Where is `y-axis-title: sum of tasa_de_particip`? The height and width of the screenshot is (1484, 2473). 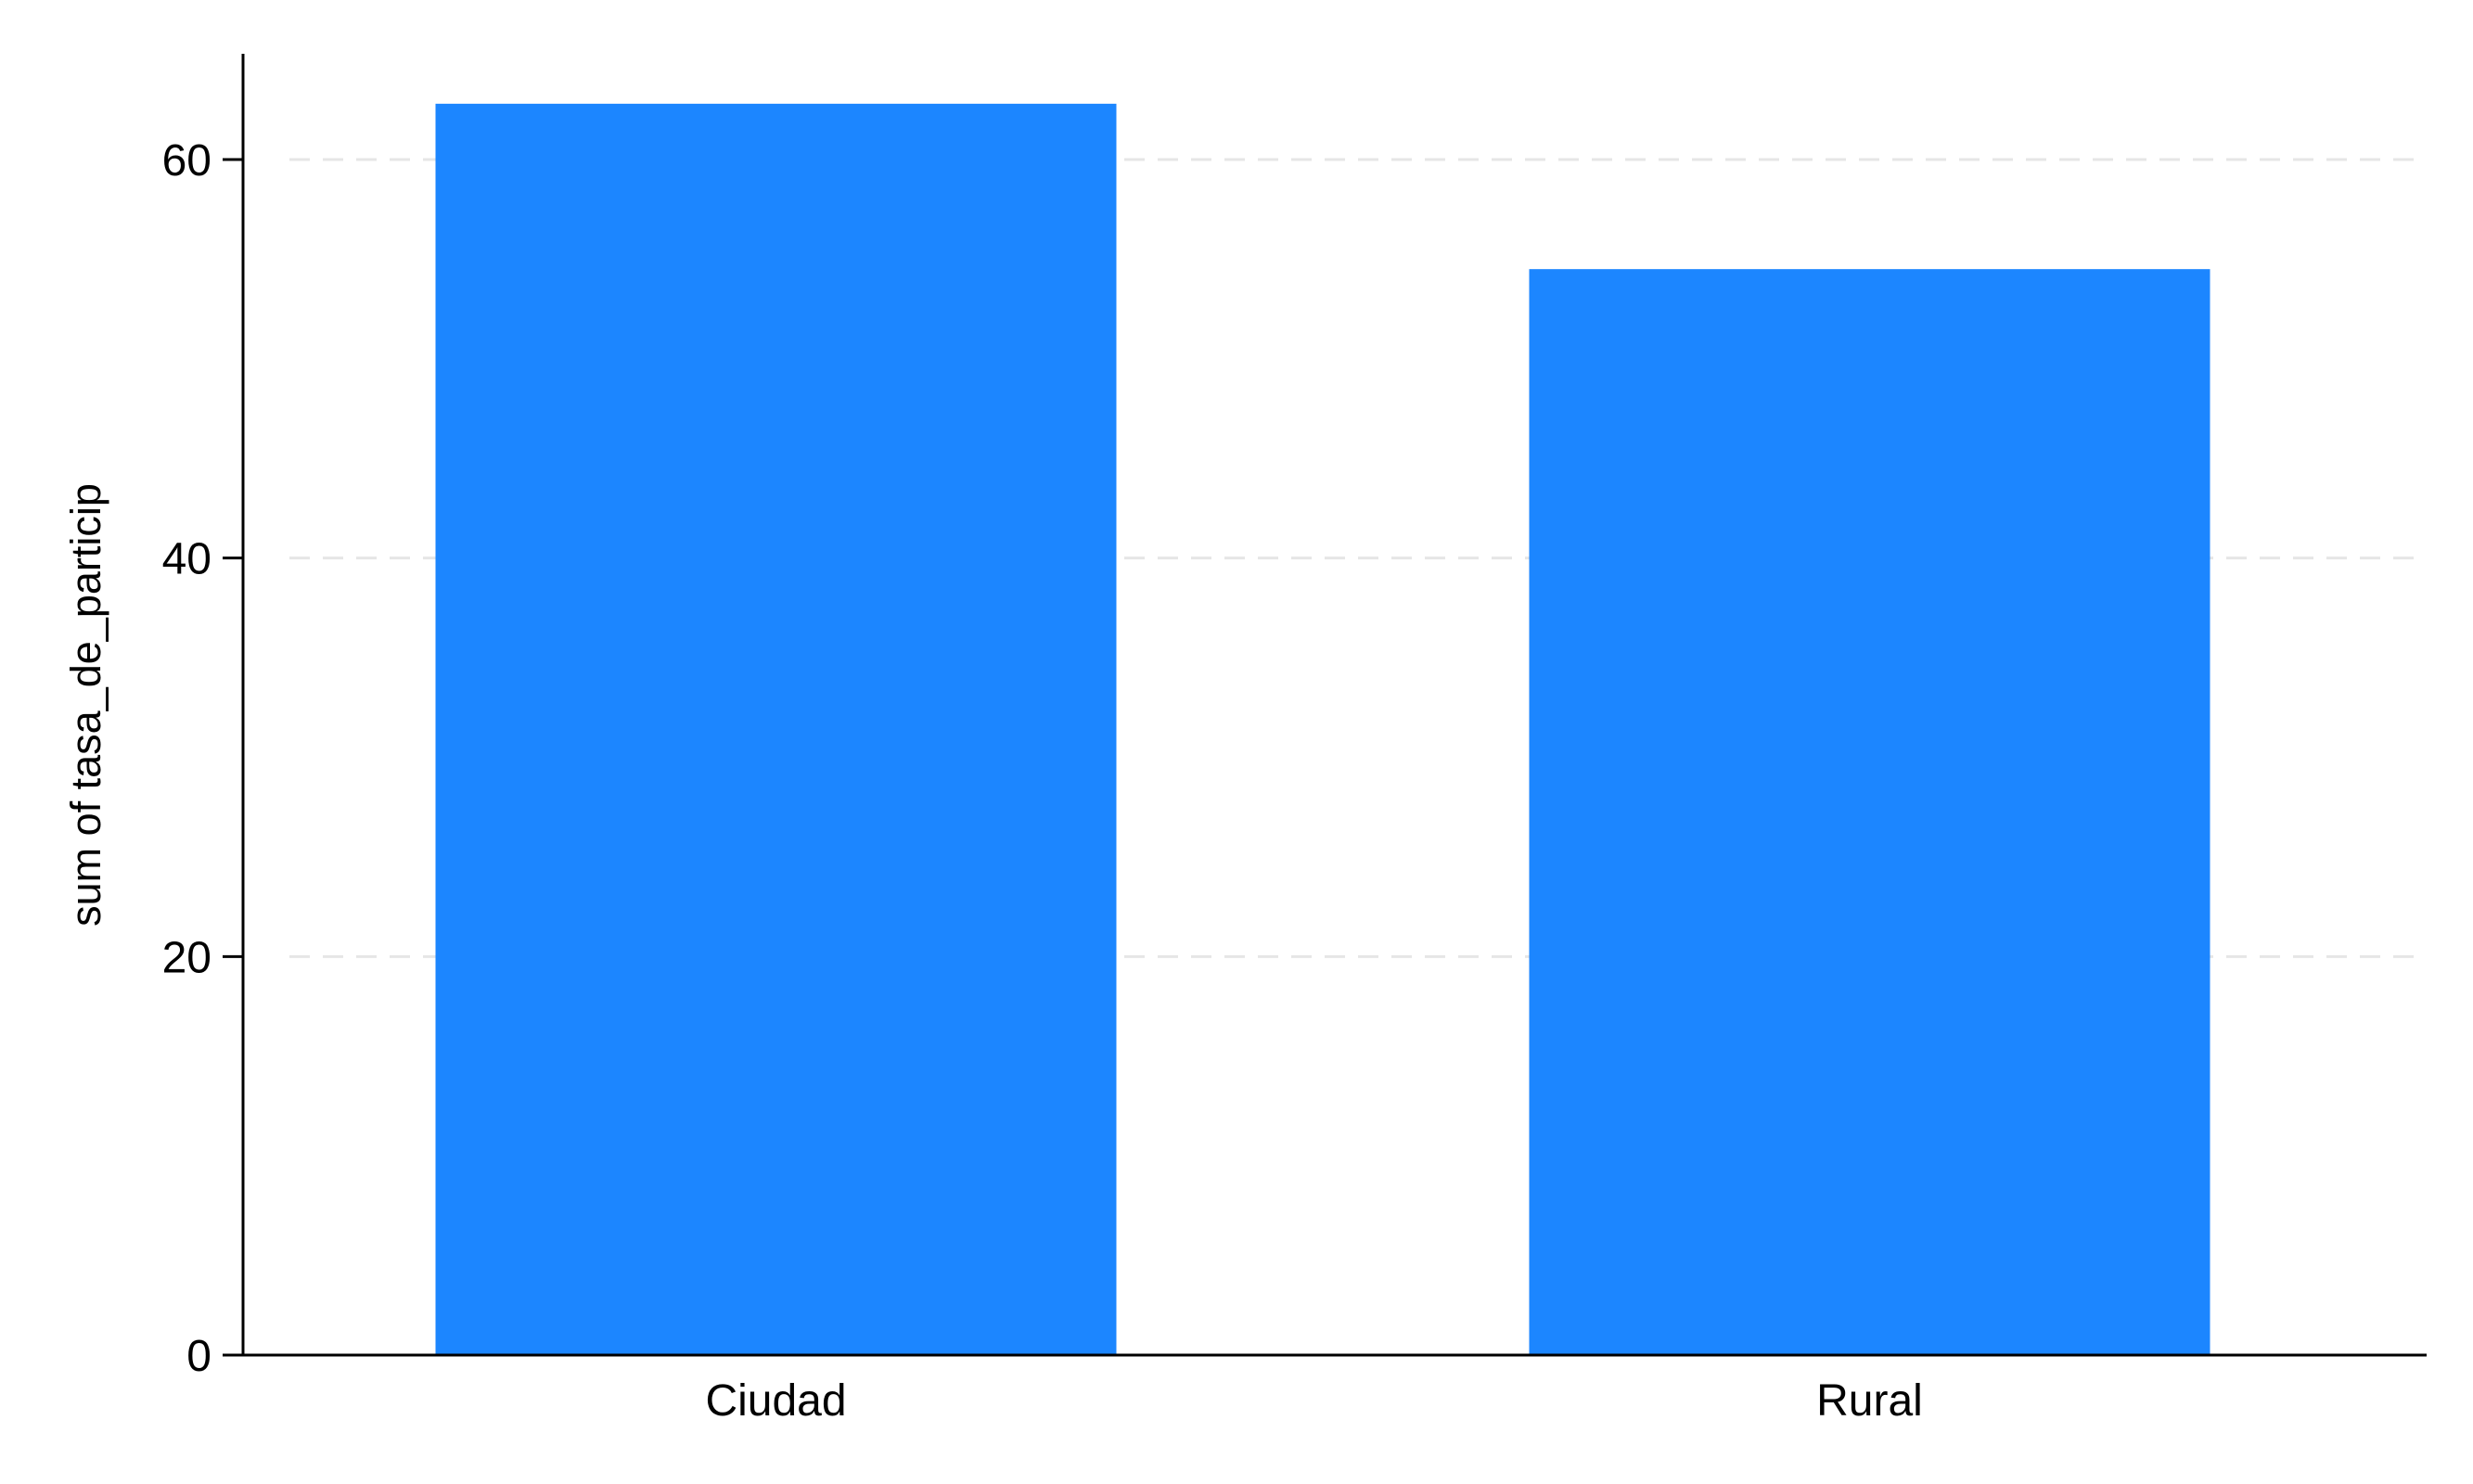 y-axis-title: sum of tasa_de_particip is located at coordinates (85, 705).